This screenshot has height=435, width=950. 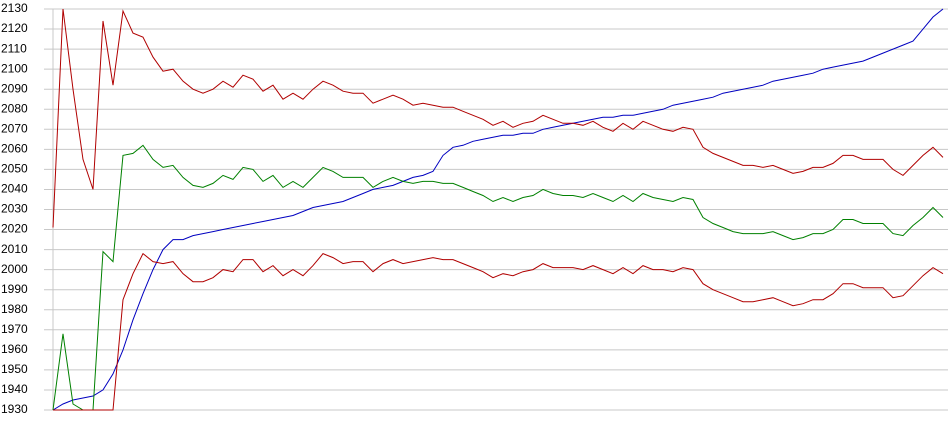 What do you see at coordinates (14, 389) in the screenshot?
I see `y-tick-label: 1940` at bounding box center [14, 389].